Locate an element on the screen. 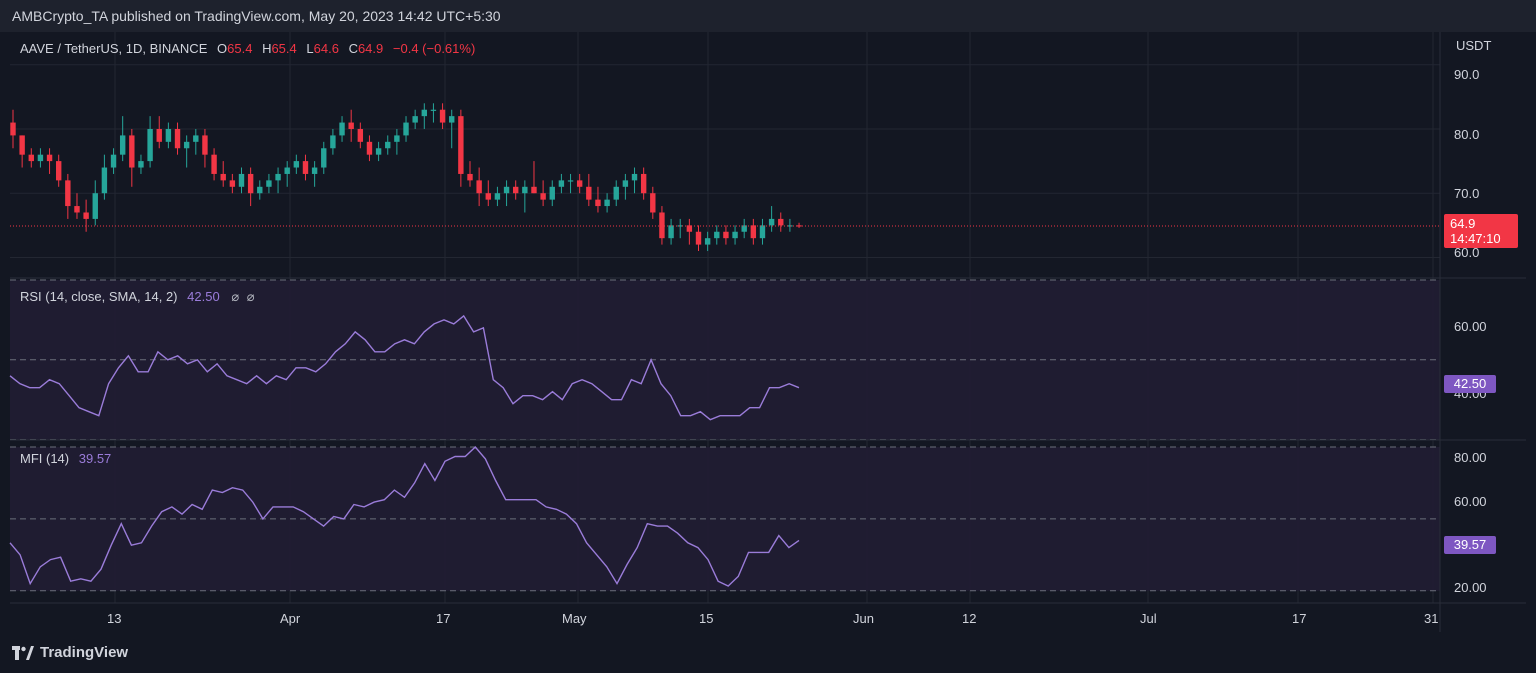 Image resolution: width=1536 pixels, height=673 pixels. no-data-icon: ⌀ is located at coordinates (250, 296).